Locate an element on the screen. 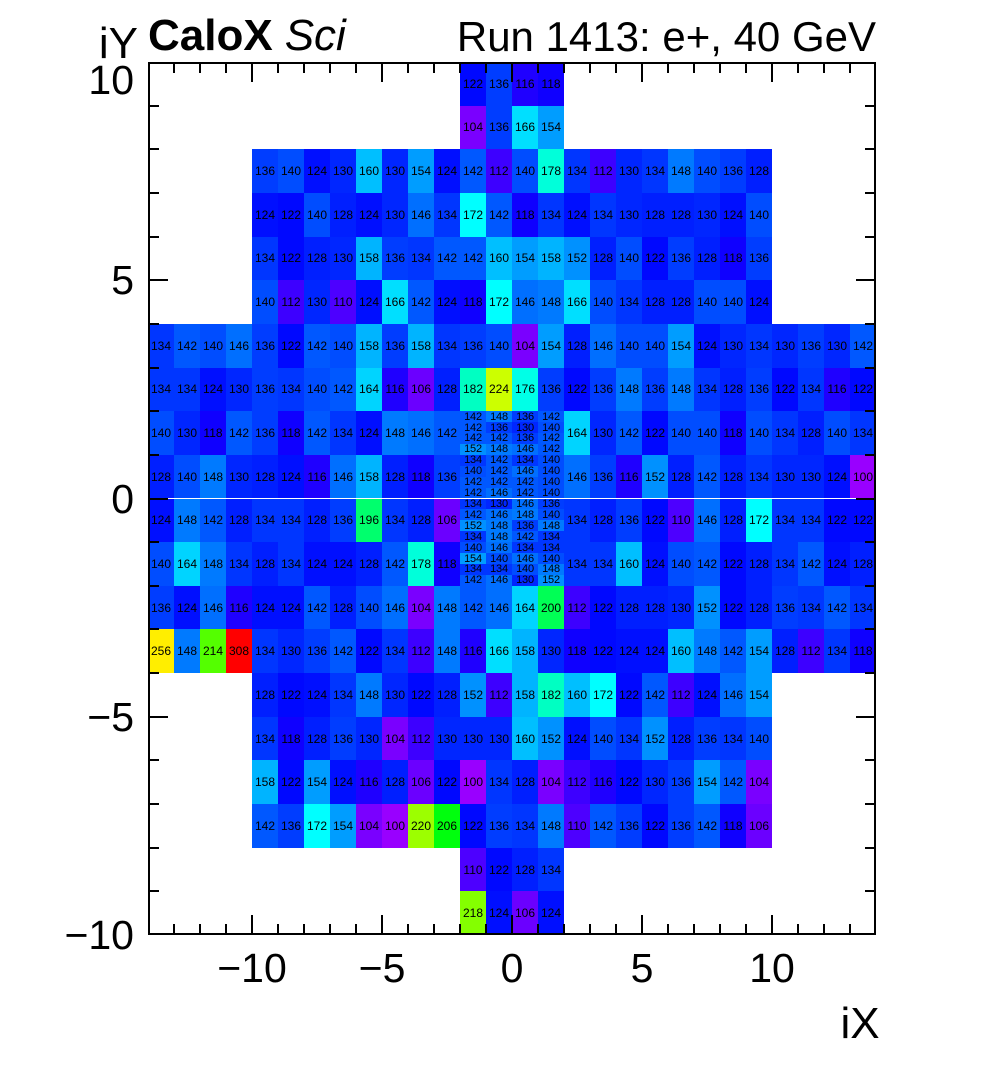 The width and height of the screenshot is (996, 1072). y-tick-label: 10 is located at coordinates (111, 80).